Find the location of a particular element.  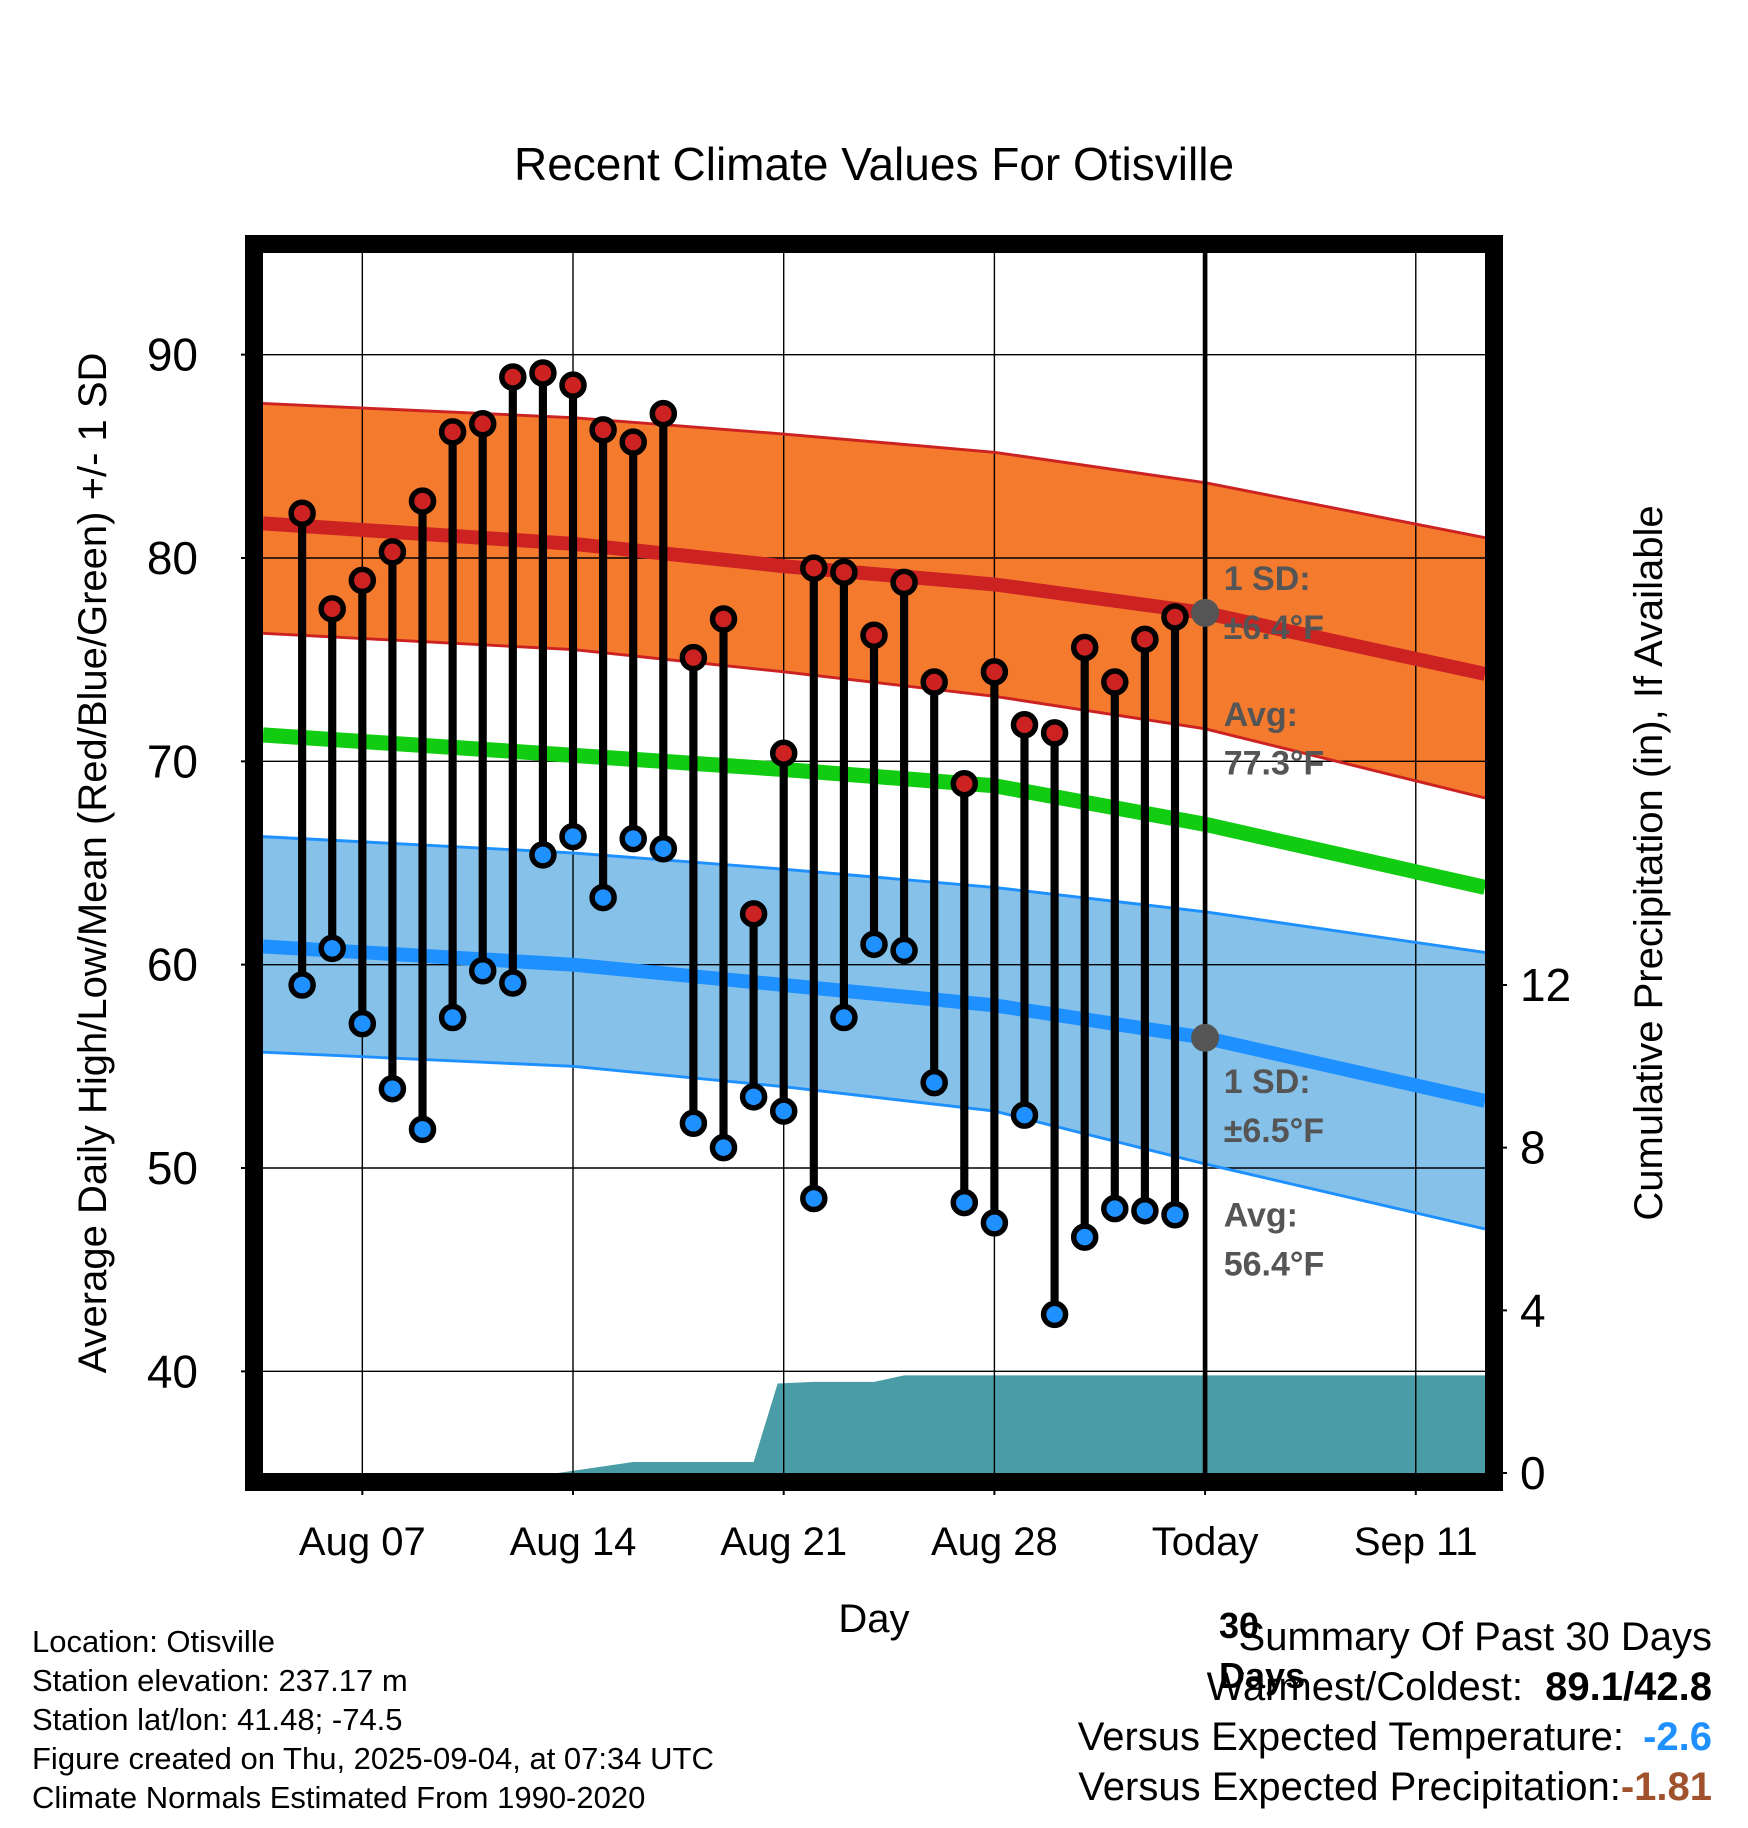

y-tick-label: 70 is located at coordinates (172, 761).